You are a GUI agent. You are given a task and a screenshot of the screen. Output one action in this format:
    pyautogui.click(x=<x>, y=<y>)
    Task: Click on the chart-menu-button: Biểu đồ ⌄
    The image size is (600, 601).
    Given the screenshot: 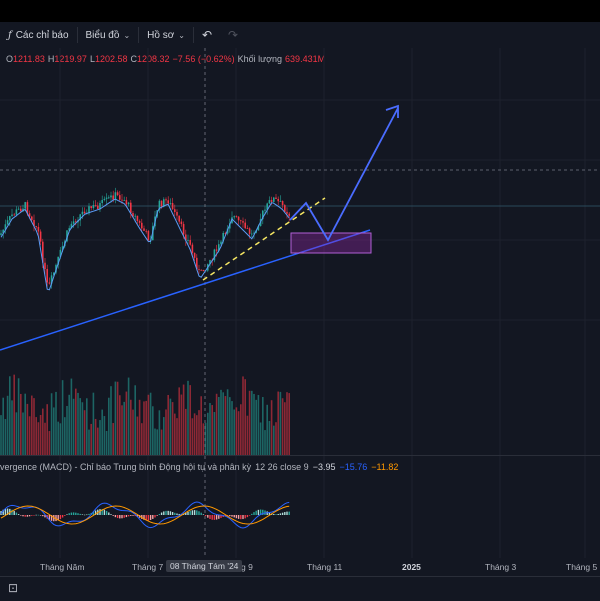 What is the action you would take?
    pyautogui.click(x=108, y=35)
    